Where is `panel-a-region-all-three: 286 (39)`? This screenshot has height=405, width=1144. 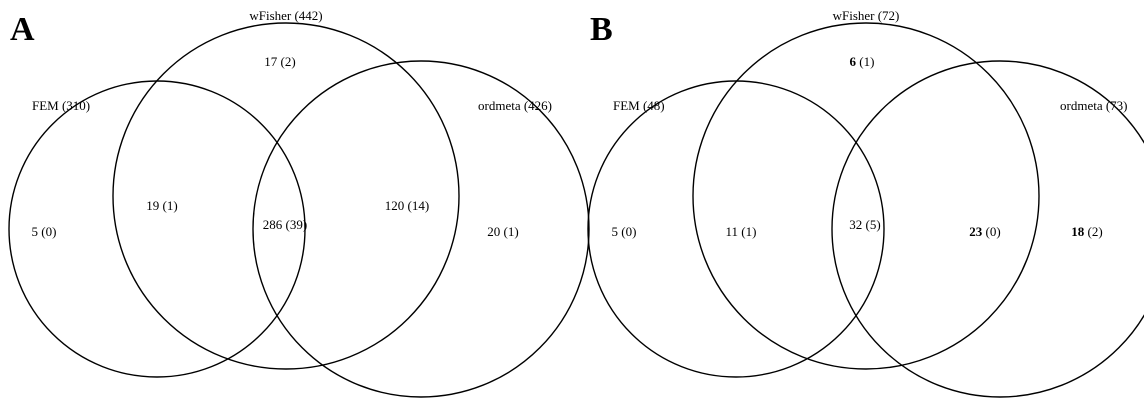
panel-a-region-all-three: 286 (39) is located at coordinates (285, 224).